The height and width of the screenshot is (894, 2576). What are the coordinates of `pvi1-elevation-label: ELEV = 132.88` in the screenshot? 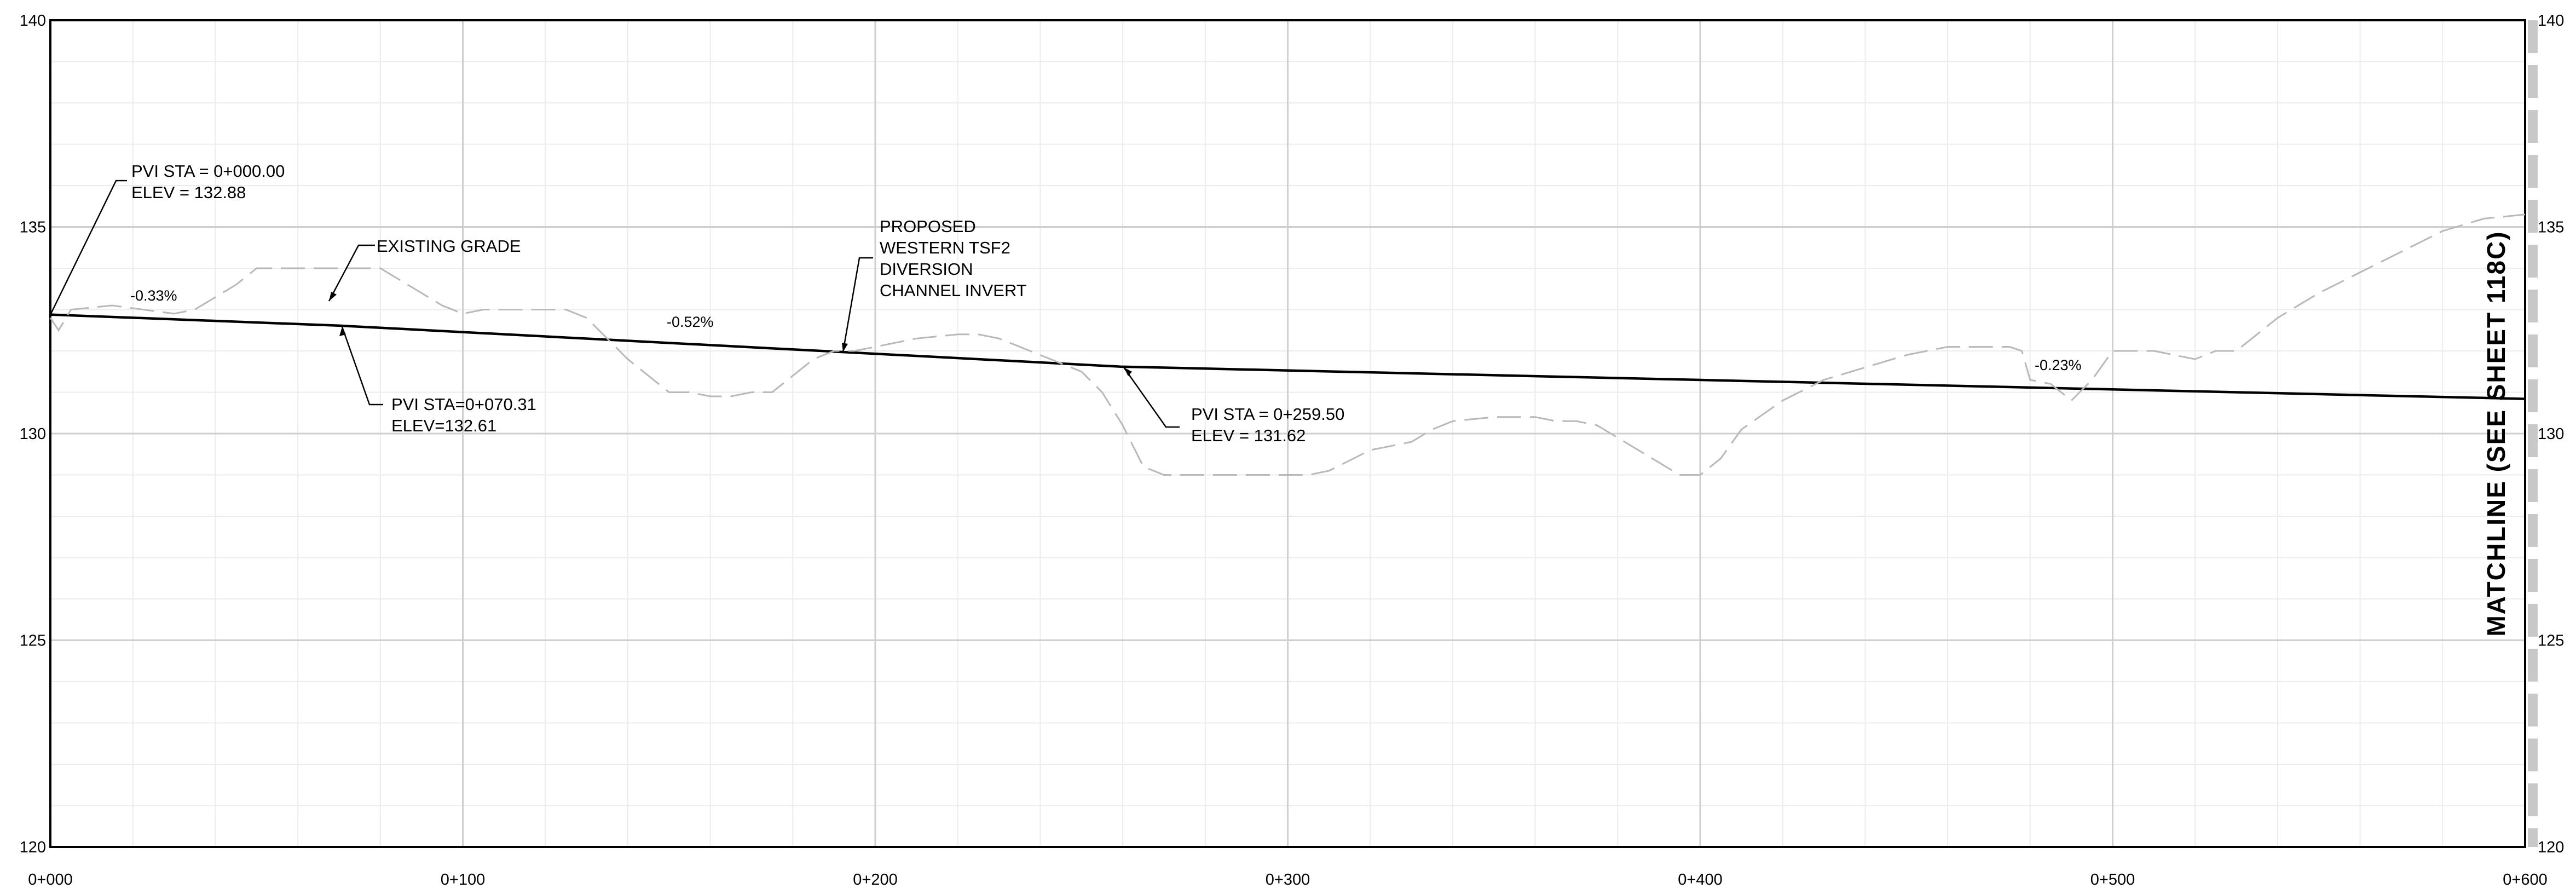 It's located at (188, 192).